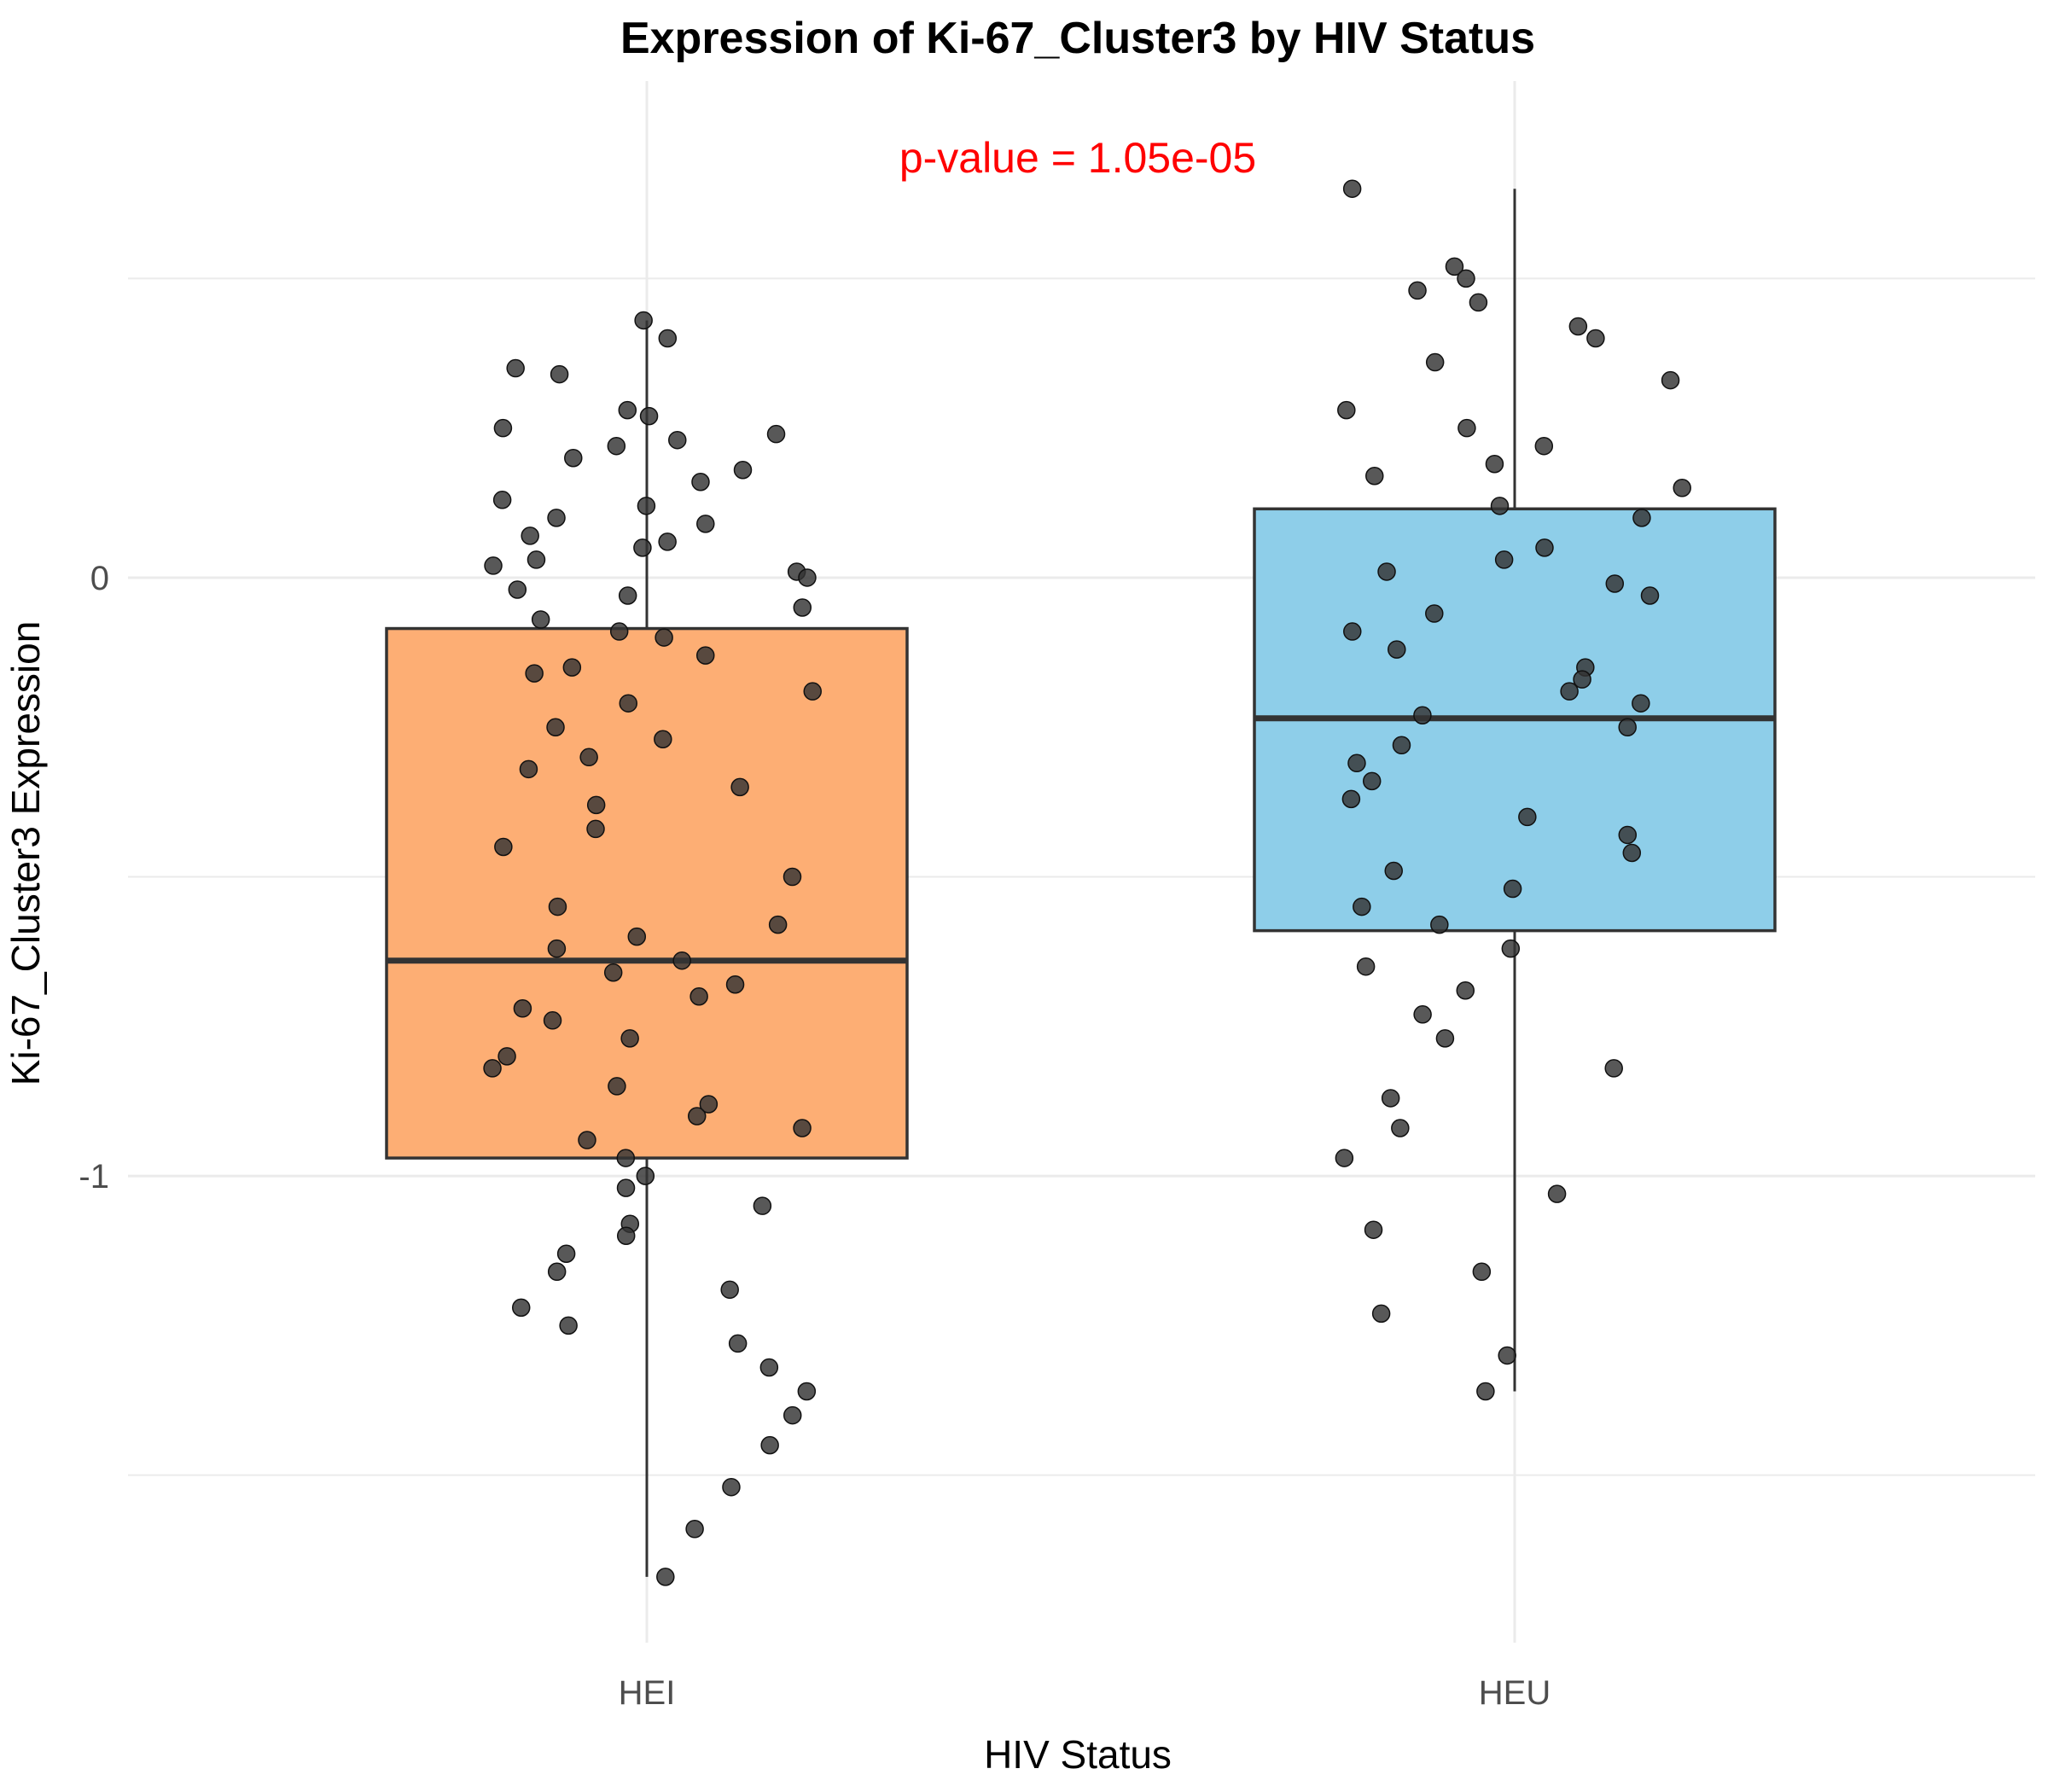  Describe the element at coordinates (1515, 1693) in the screenshot. I see `x-tick-label: HEU` at that location.